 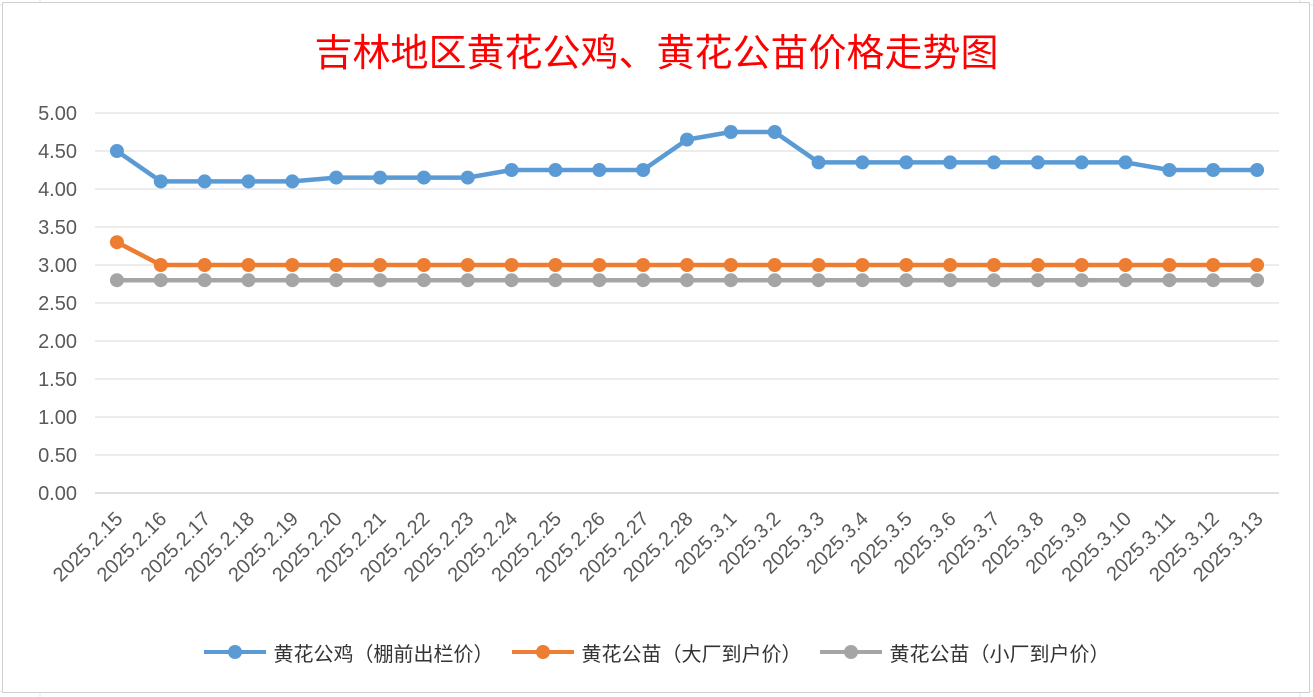 I want to click on legend-label-series-2: 黄花公苗（大厂到户价）, so click(x=691, y=653).